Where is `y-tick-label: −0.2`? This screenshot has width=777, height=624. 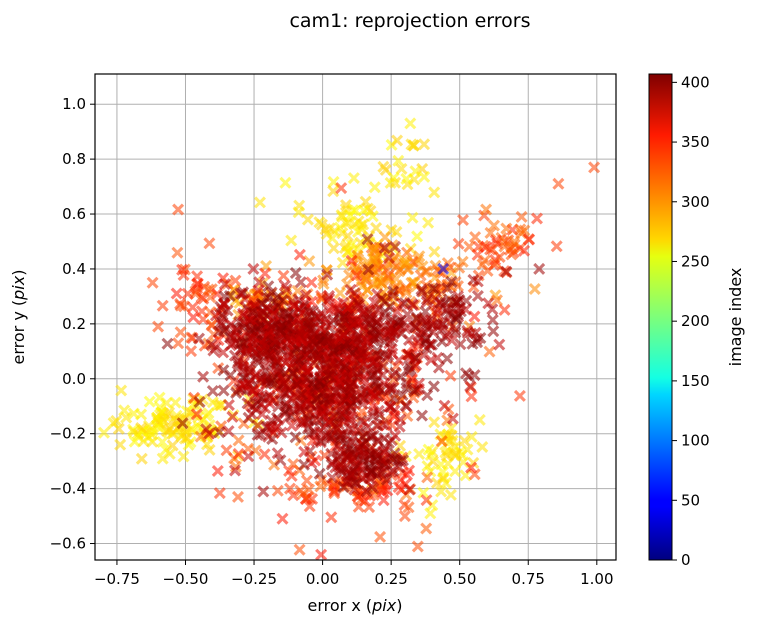 y-tick-label: −0.2 is located at coordinates (68, 434).